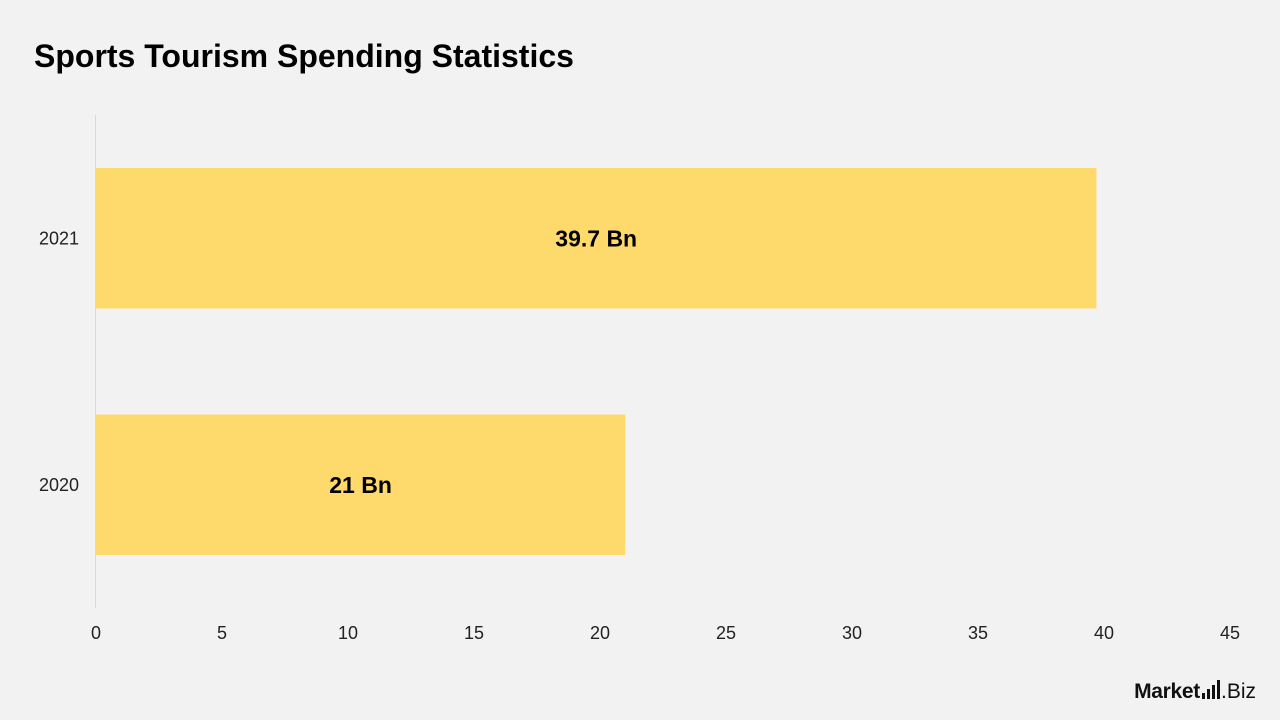 This screenshot has width=1280, height=720. Describe the element at coordinates (1167, 691) in the screenshot. I see `logo-text-main: Market` at that location.